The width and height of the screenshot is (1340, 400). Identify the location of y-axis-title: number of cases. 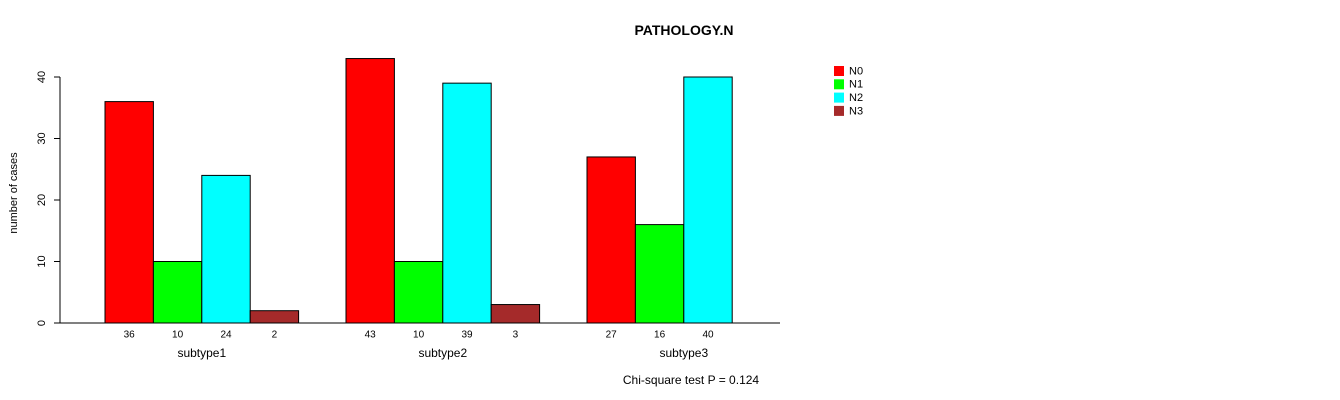
(14, 193).